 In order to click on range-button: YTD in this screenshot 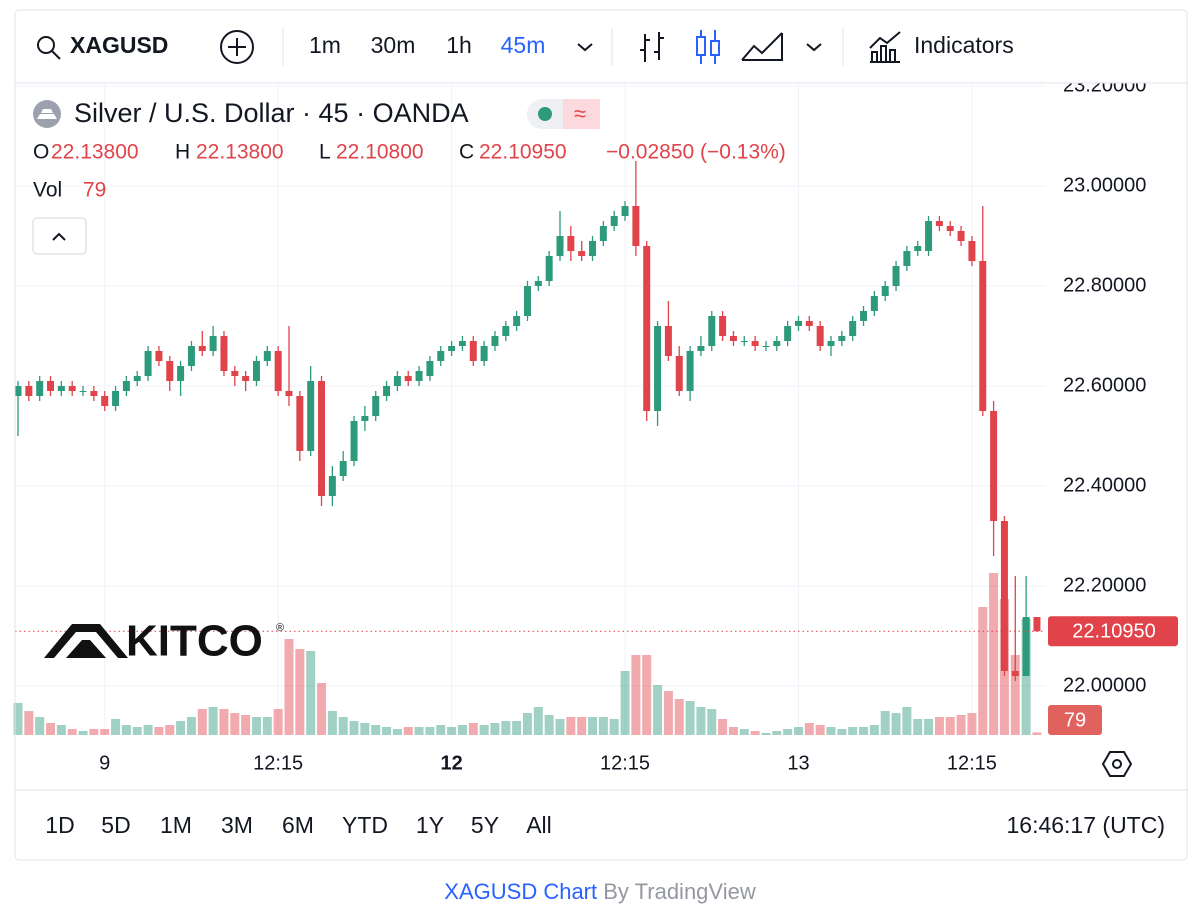, I will do `click(365, 825)`.